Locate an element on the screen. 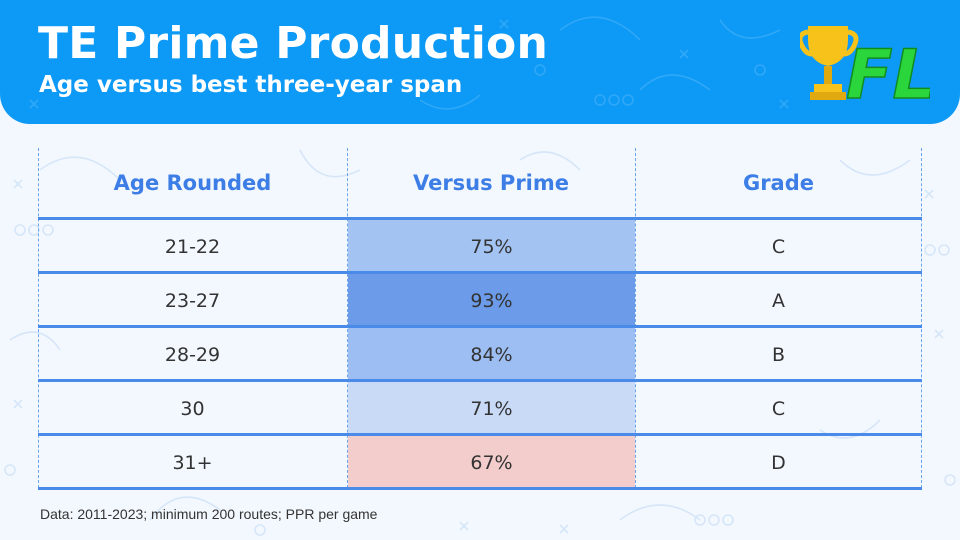  page-title: TE Prime Production is located at coordinates (293, 43).